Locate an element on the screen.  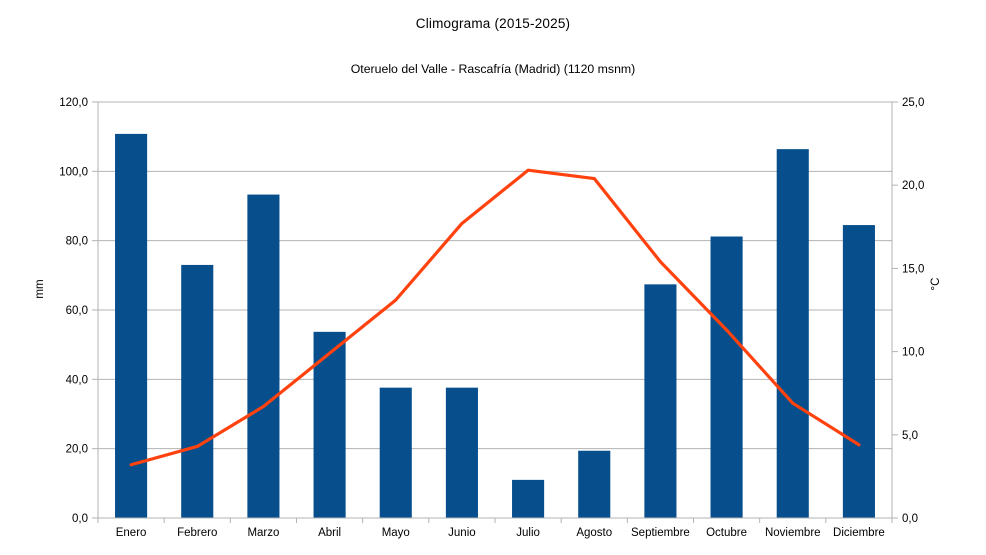
x-axis-month-label: Enero is located at coordinates (131, 533).